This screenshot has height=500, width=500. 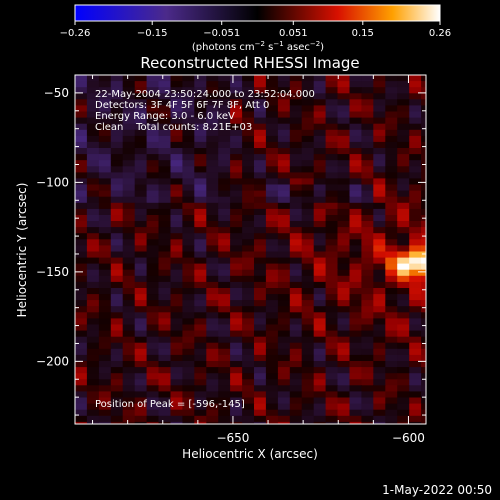 What do you see at coordinates (165, 116) in the screenshot?
I see `annotation-line: Energy Range: 3.0 - 6.0 keV` at bounding box center [165, 116].